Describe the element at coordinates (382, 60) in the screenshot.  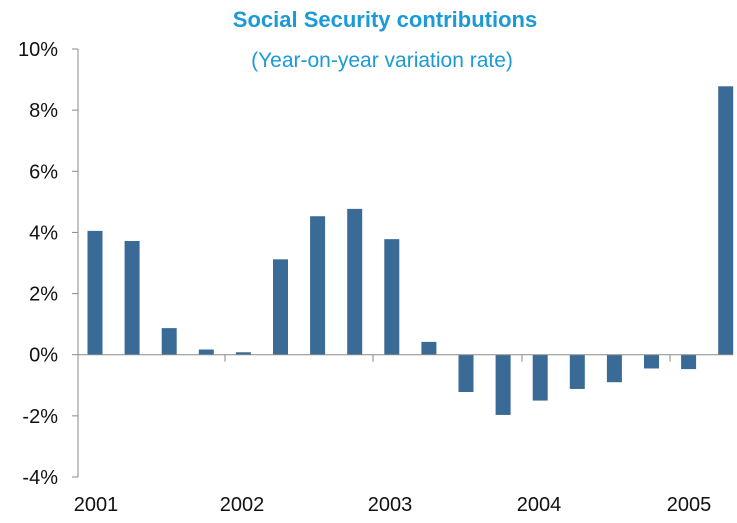
I see `chart-subtitle: (Year-on-year variation rate)` at that location.